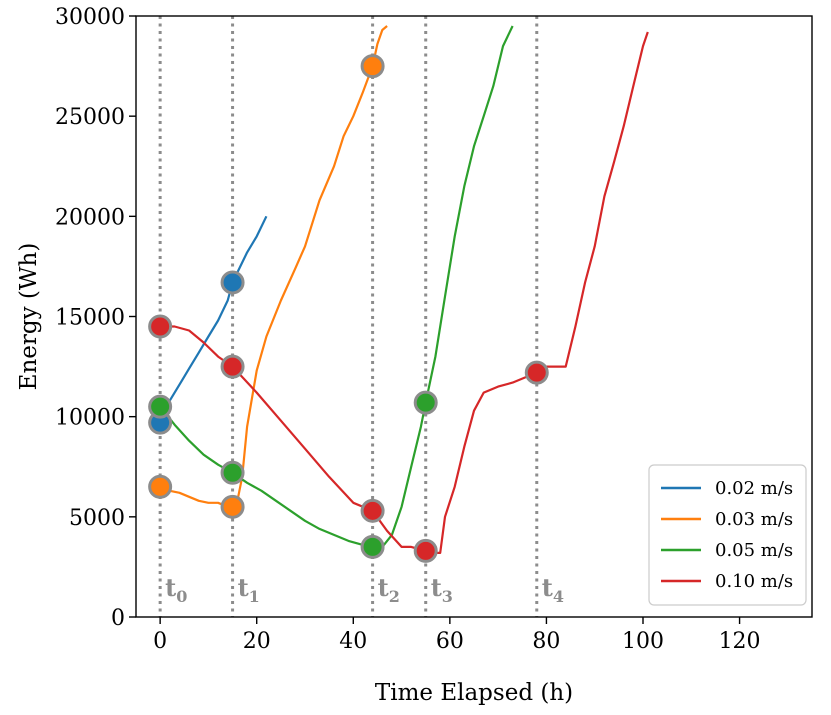 The width and height of the screenshot is (831, 715). I want to click on y-axis-label: Energy (Wh), so click(29, 317).